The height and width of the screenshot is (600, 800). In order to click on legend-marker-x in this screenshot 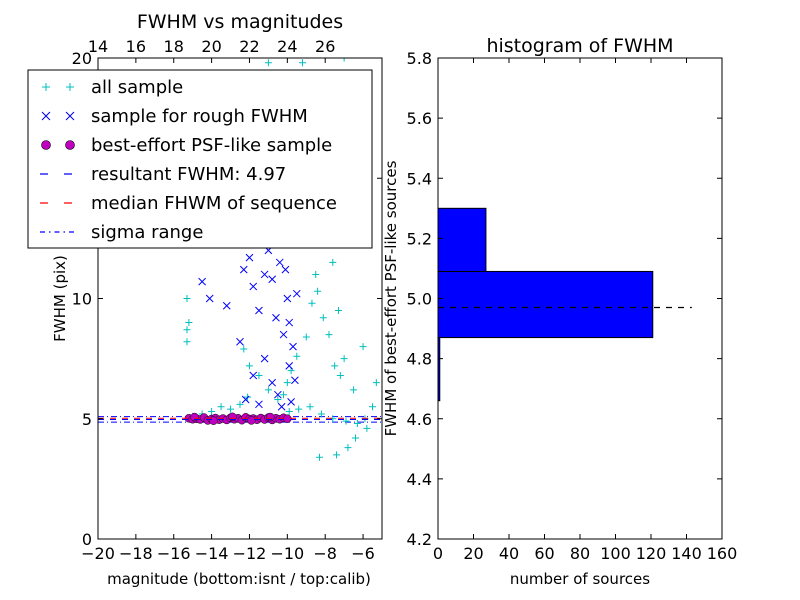, I will do `click(70, 116)`.